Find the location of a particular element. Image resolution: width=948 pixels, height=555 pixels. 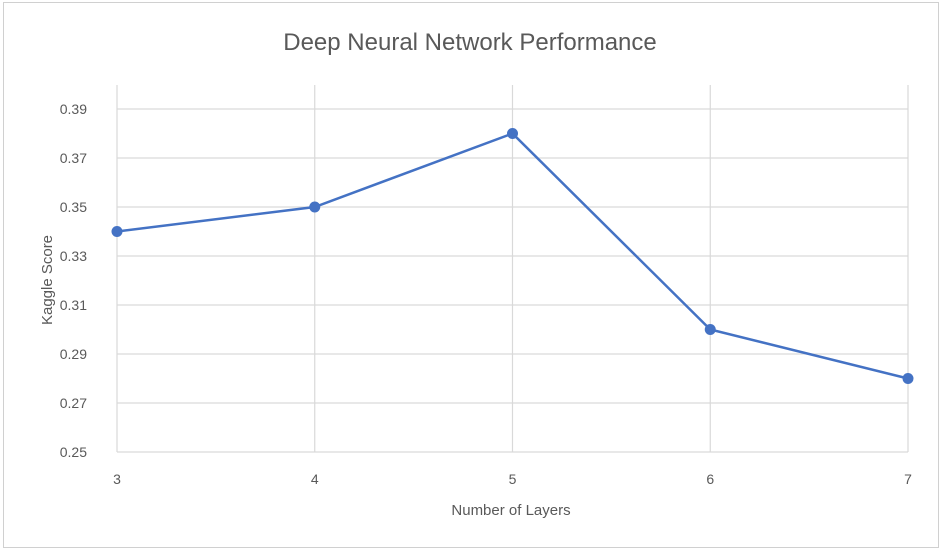

x-tick-label: 6 is located at coordinates (710, 479).